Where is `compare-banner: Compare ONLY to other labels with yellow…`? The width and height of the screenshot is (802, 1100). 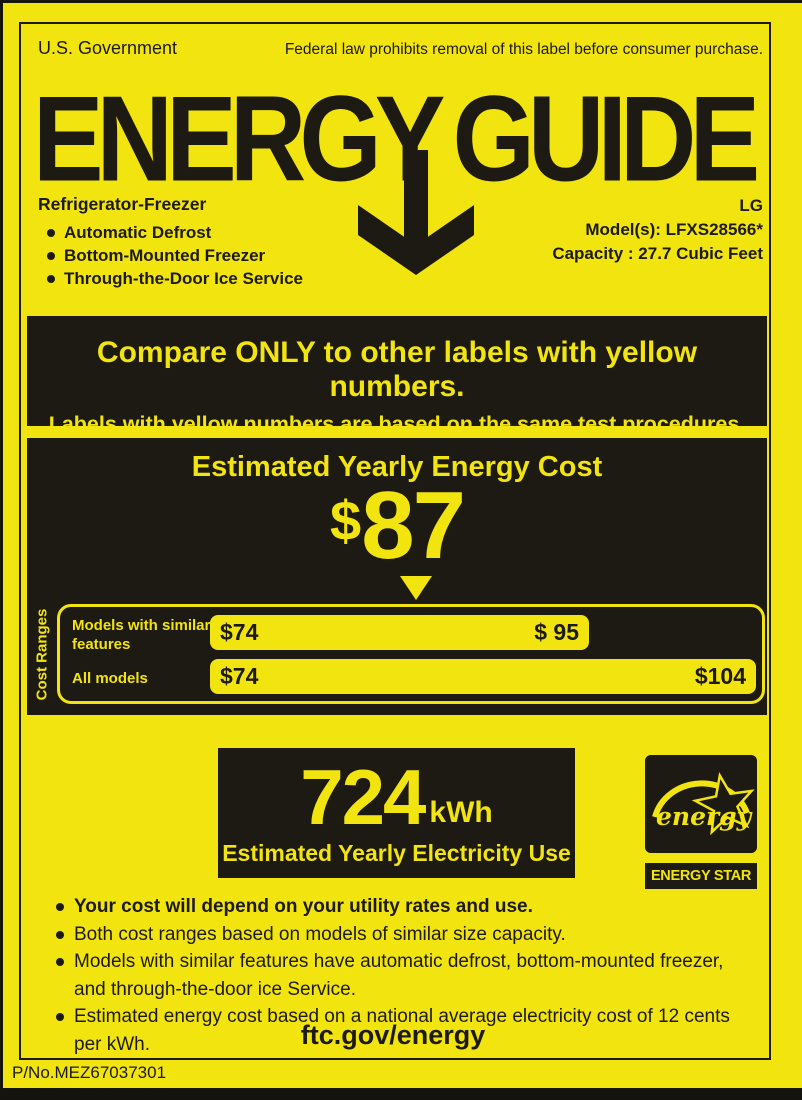 compare-banner: Compare ONLY to other labels with yellow… is located at coordinates (397, 376).